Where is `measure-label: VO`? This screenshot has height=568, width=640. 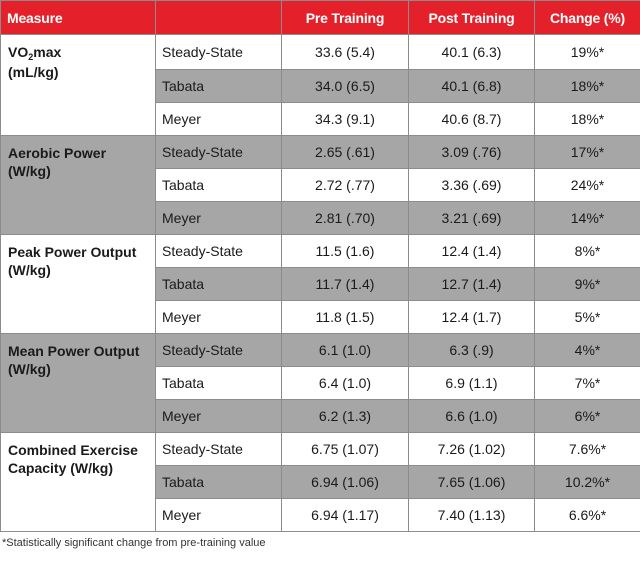 measure-label: VO is located at coordinates (18, 52).